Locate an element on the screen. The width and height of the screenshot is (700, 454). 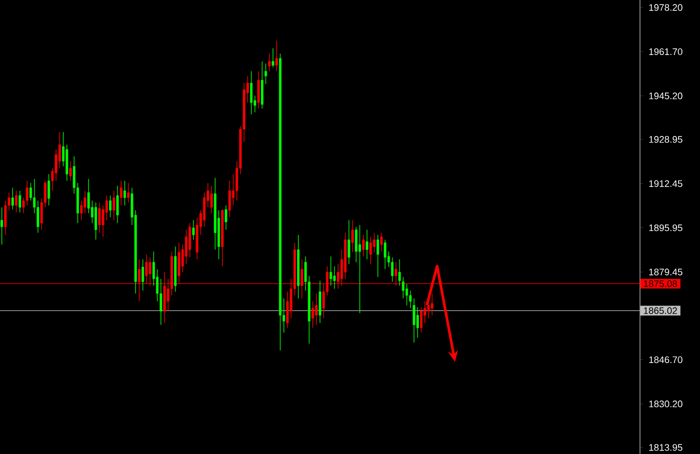
y-tick-label: 1813.95 is located at coordinates (665, 447).